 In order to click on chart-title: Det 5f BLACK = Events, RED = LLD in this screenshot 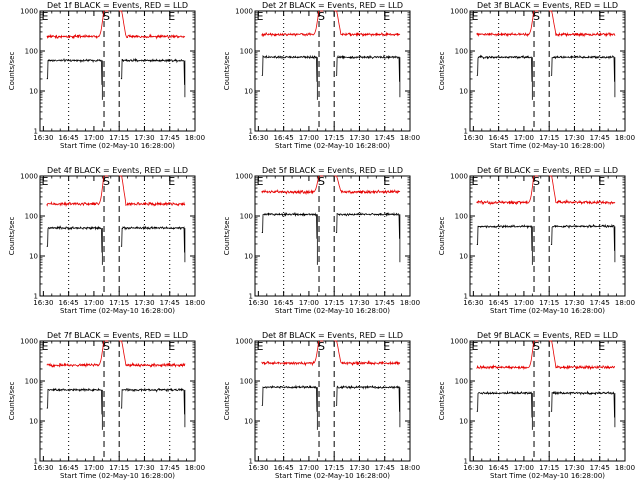, I will do `click(332, 170)`.